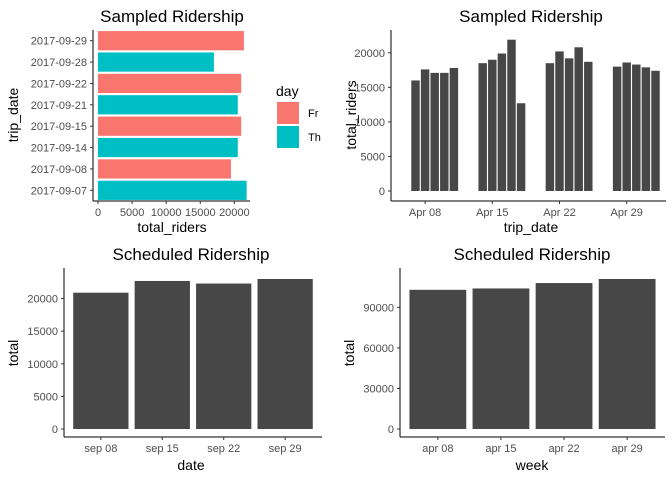 Image resolution: width=672 pixels, height=480 pixels. I want to click on legend-label: Th, so click(314, 138).